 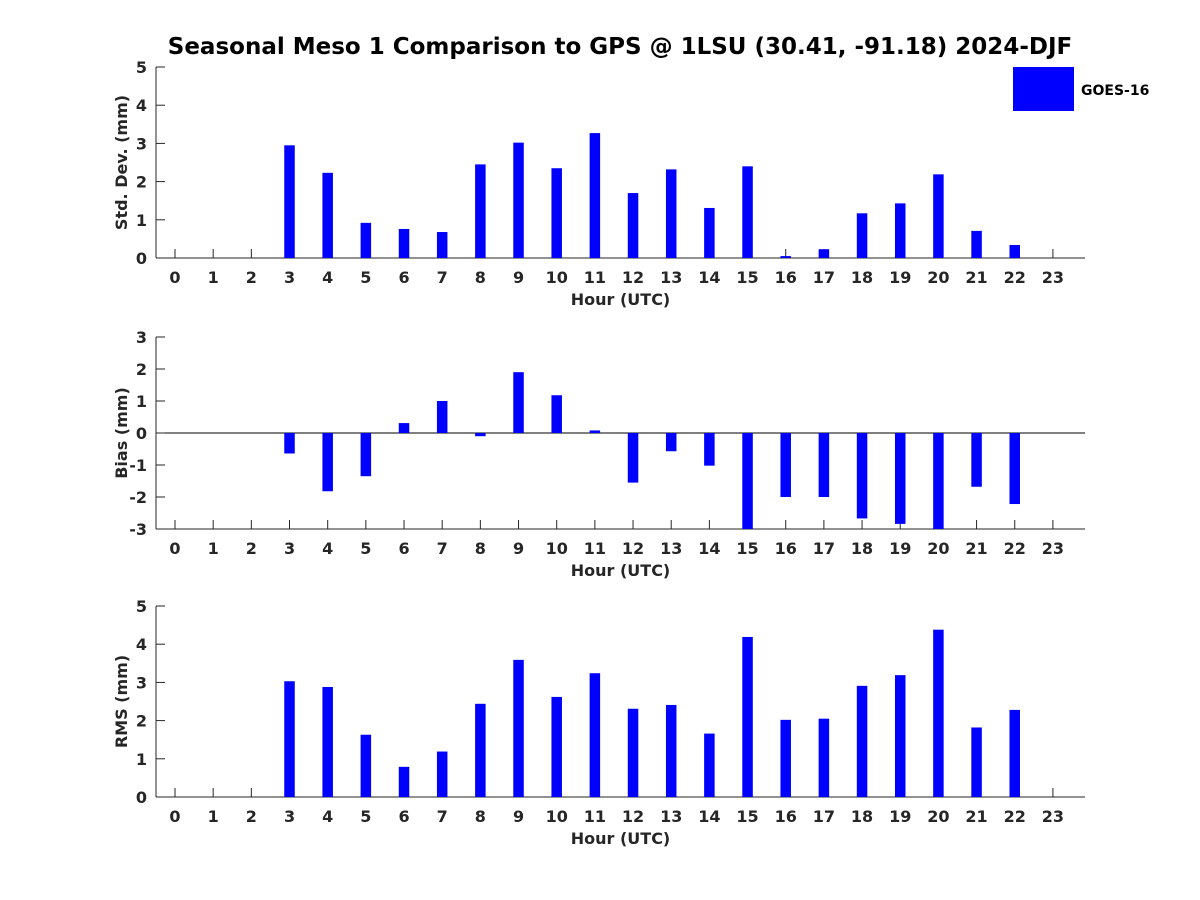 What do you see at coordinates (1115, 91) in the screenshot?
I see `legend-label: GOES-16` at bounding box center [1115, 91].